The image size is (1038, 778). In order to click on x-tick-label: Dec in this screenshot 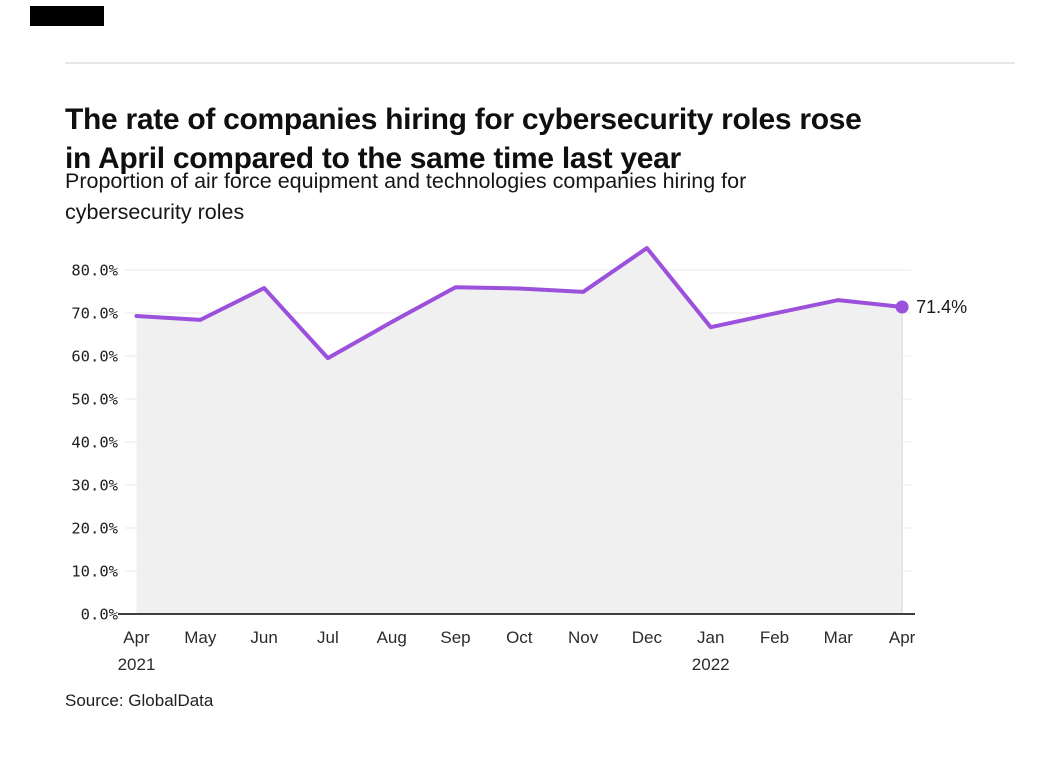, I will do `click(647, 637)`.